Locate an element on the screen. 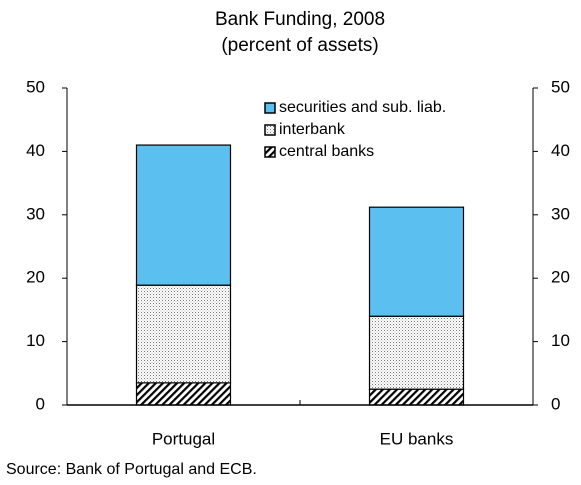 The width and height of the screenshot is (581, 485). chart-title: Bank Funding, 2008 is located at coordinates (300, 19).